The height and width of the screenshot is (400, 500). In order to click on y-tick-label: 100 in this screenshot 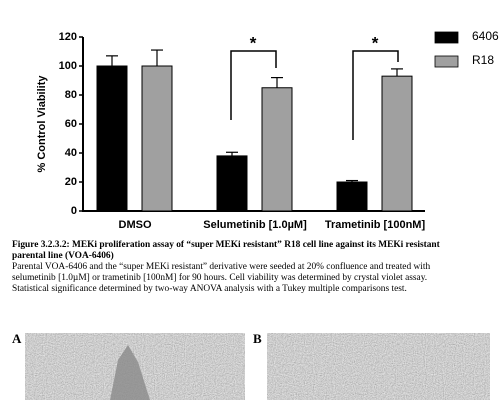, I will do `click(68, 66)`.